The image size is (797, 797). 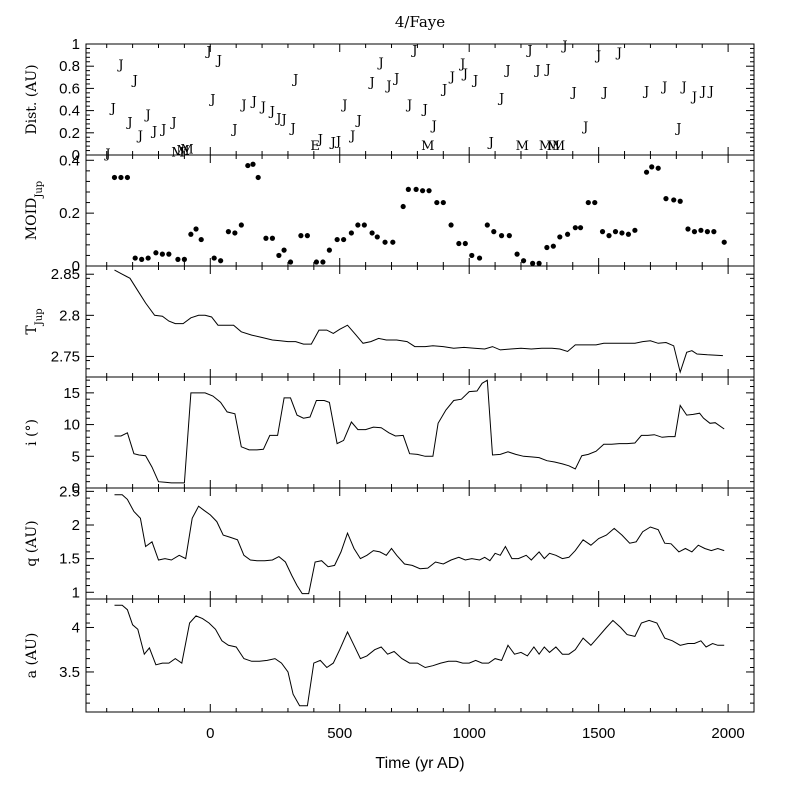 I want to click on x-axis-label: Time (yr AD), so click(x=419, y=763).